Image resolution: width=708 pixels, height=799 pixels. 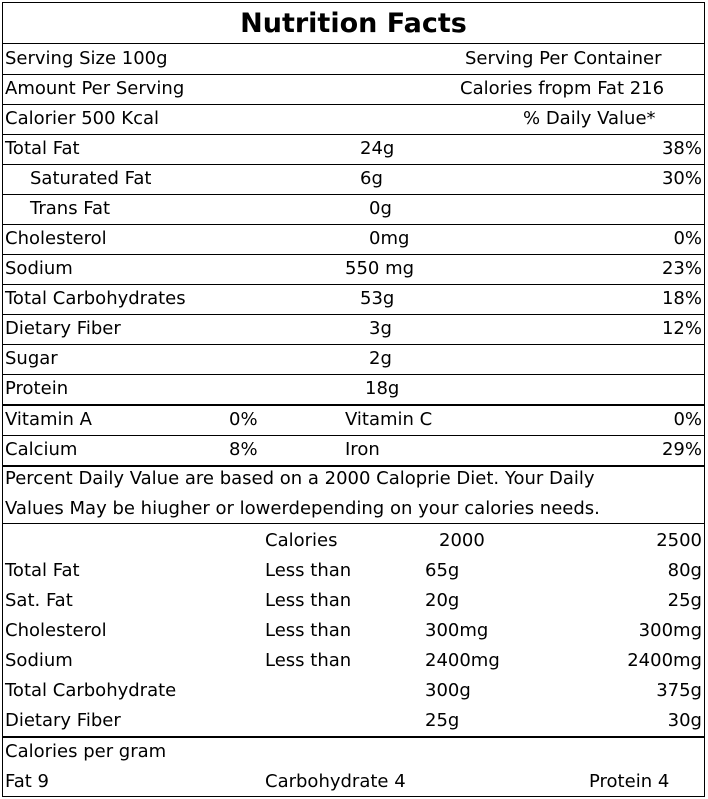 I want to click on nutrient-amount: 3g, so click(x=380, y=328).